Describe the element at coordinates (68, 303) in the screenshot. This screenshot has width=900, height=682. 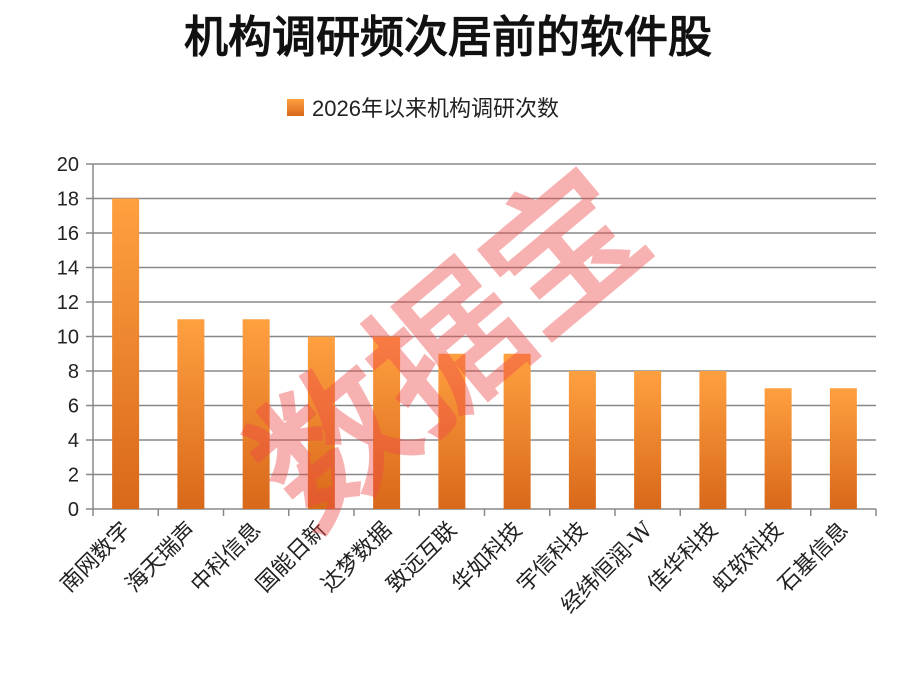
I see `y-tick-label: 12` at that location.